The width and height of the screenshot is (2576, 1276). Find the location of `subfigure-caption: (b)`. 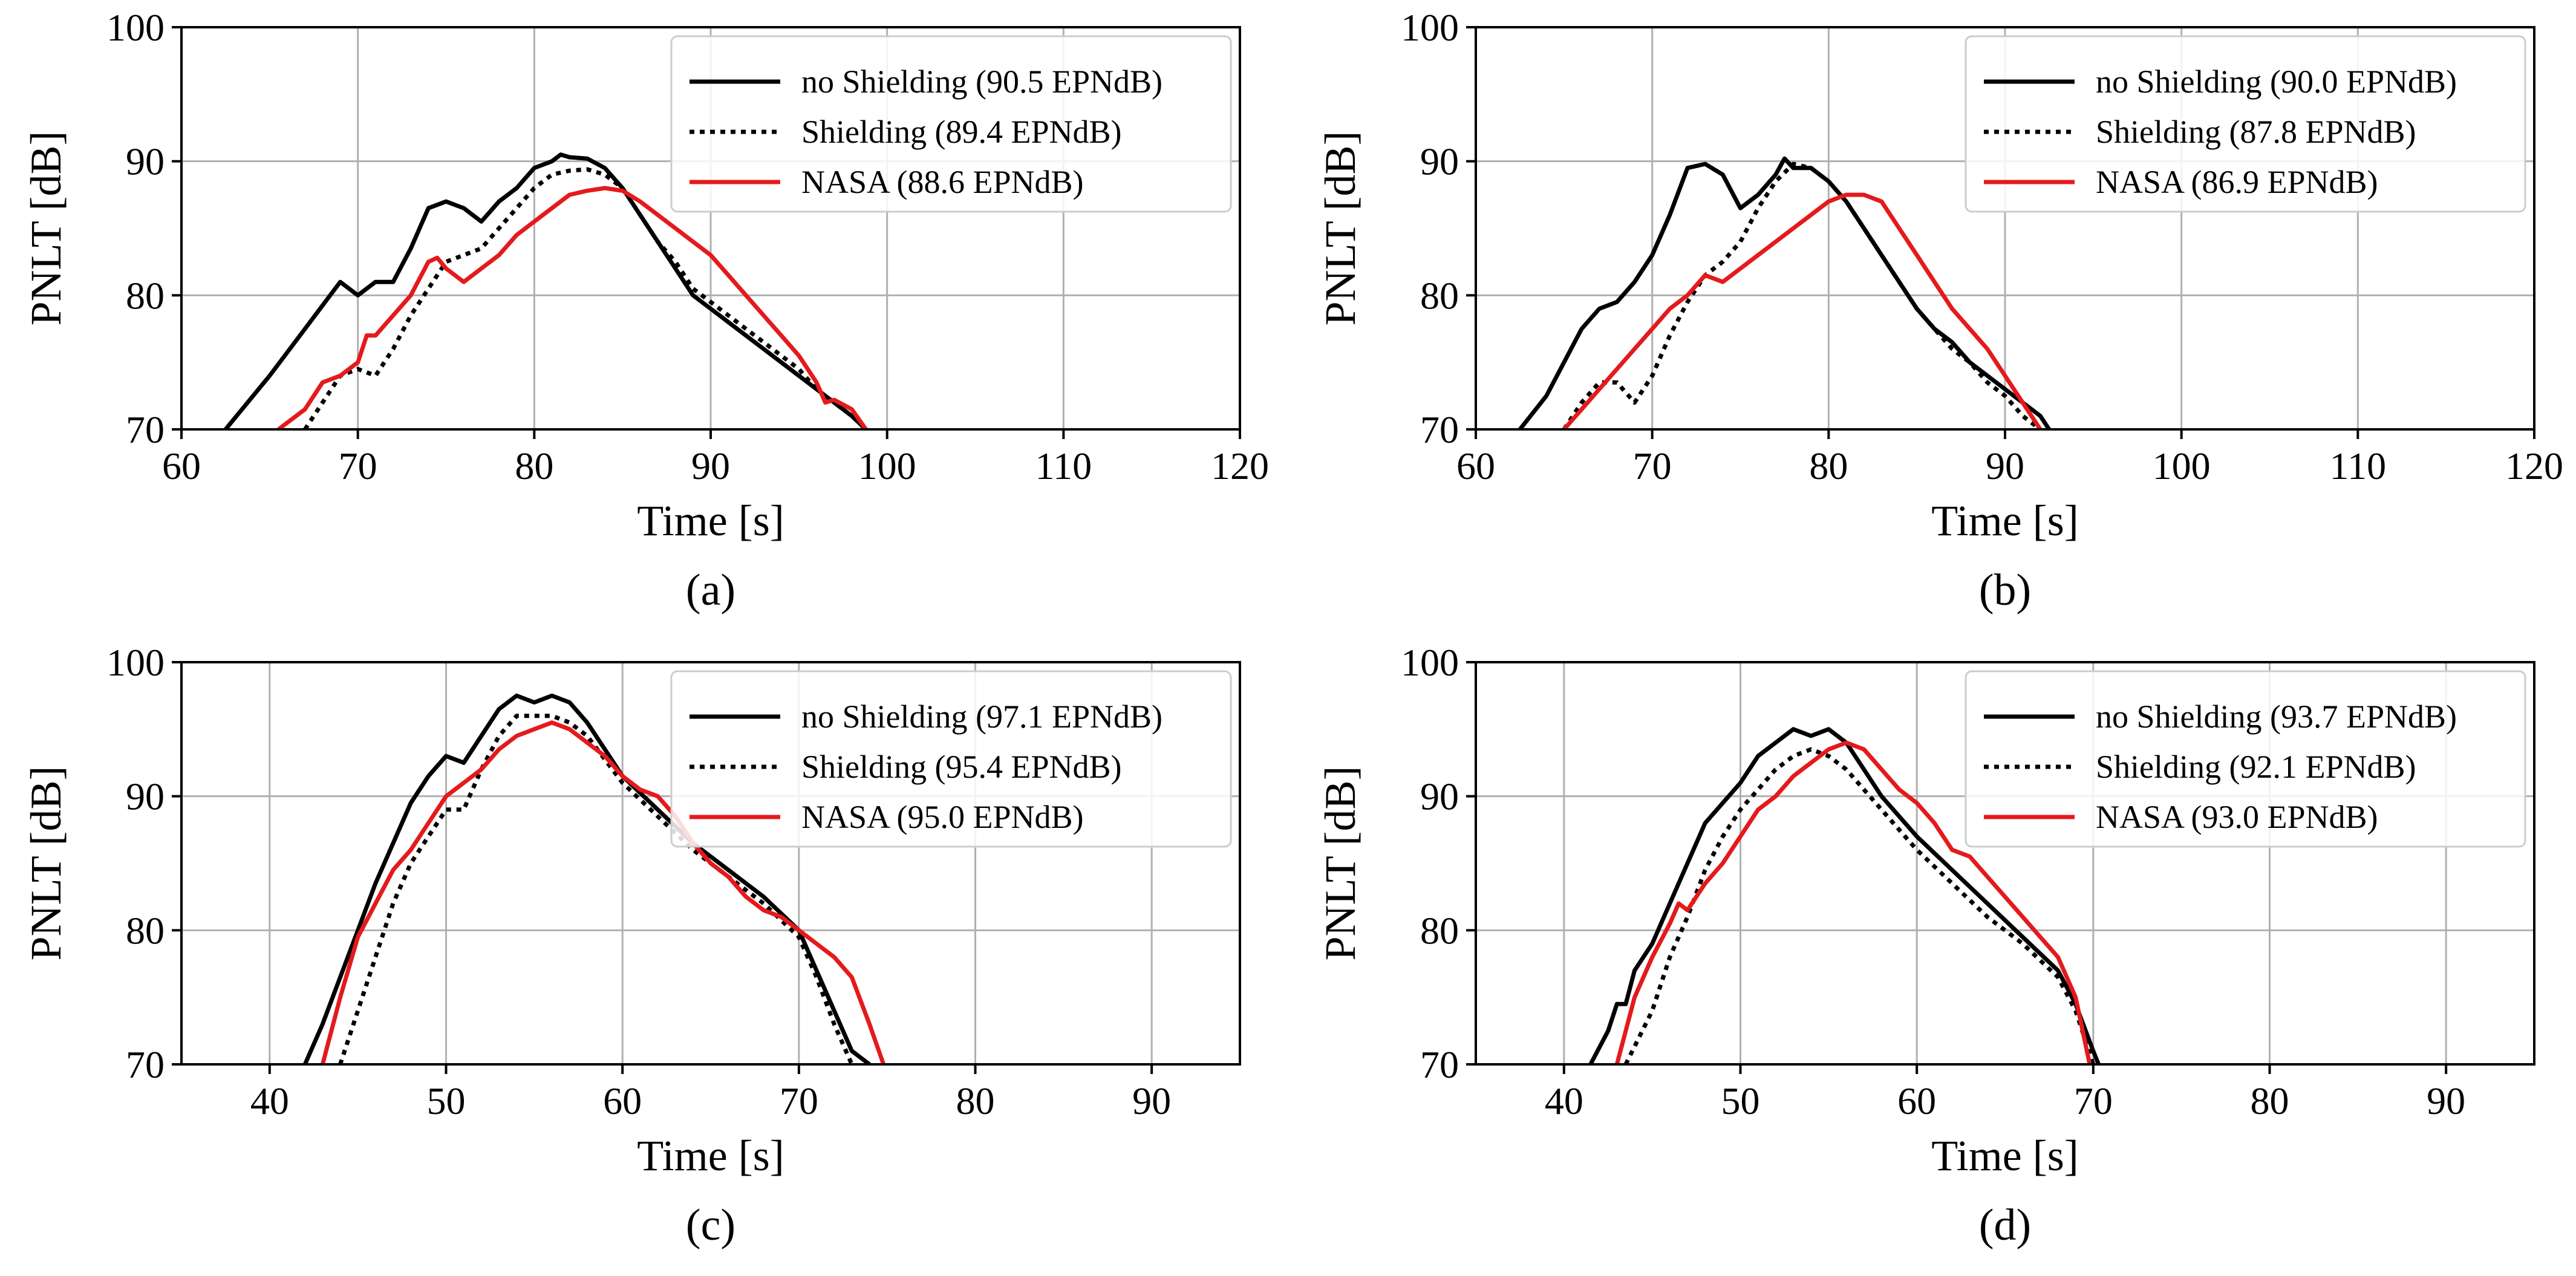

subfigure-caption: (b) is located at coordinates (2005, 590).